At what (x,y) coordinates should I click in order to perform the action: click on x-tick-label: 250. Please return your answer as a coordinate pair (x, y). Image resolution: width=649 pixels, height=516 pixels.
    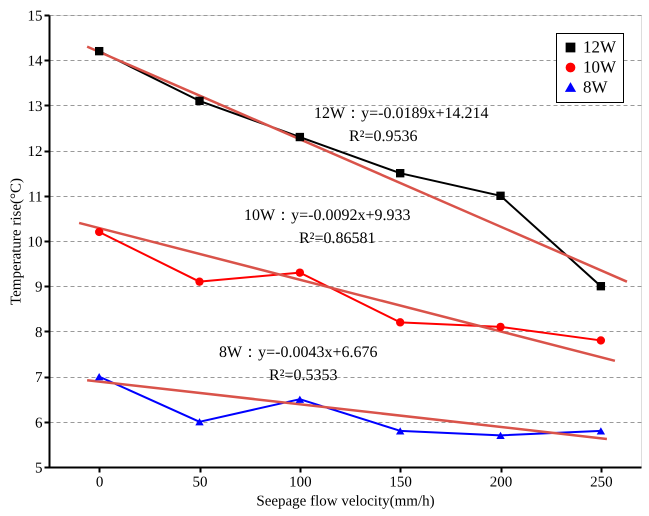
    Looking at the image, I should click on (601, 482).